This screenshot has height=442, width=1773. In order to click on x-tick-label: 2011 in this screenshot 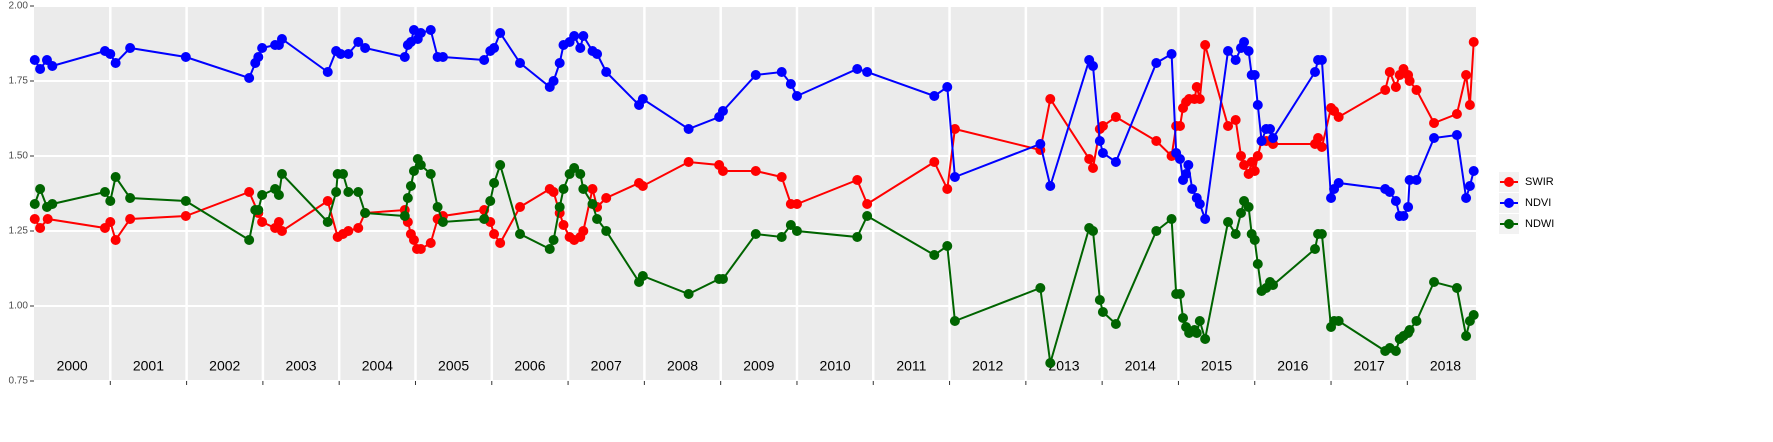, I will do `click(911, 366)`.